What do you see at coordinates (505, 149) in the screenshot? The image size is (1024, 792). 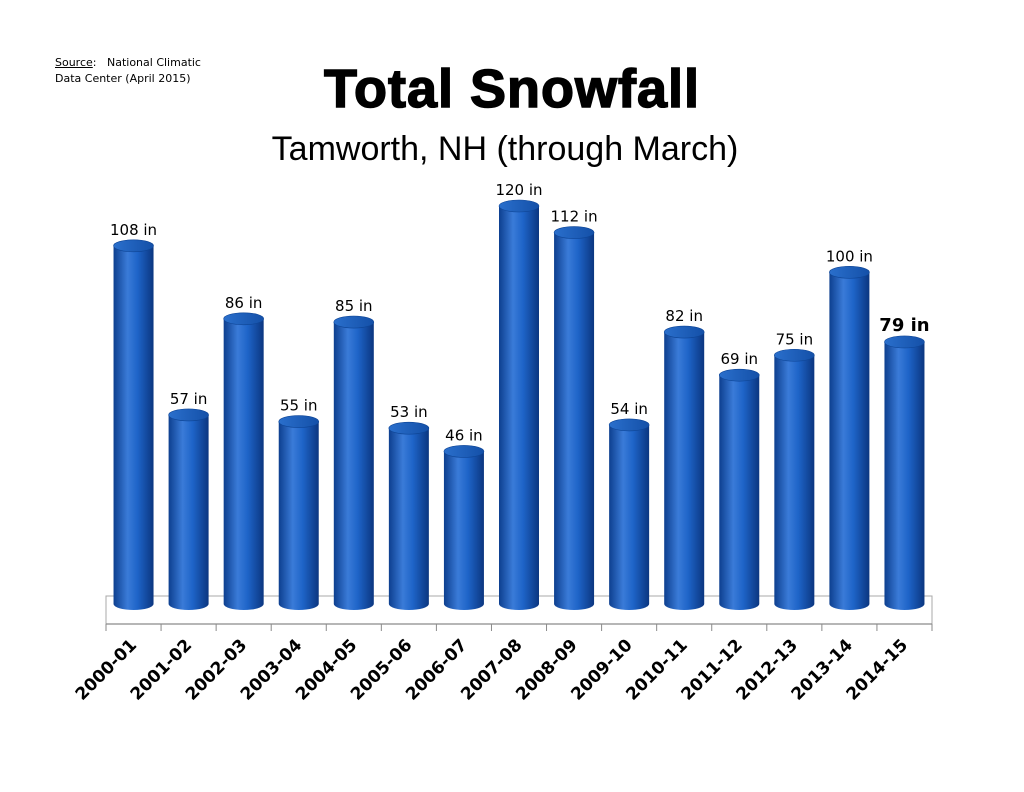 I see `chart-subtitle: Tamworth, NH (through March)` at bounding box center [505, 149].